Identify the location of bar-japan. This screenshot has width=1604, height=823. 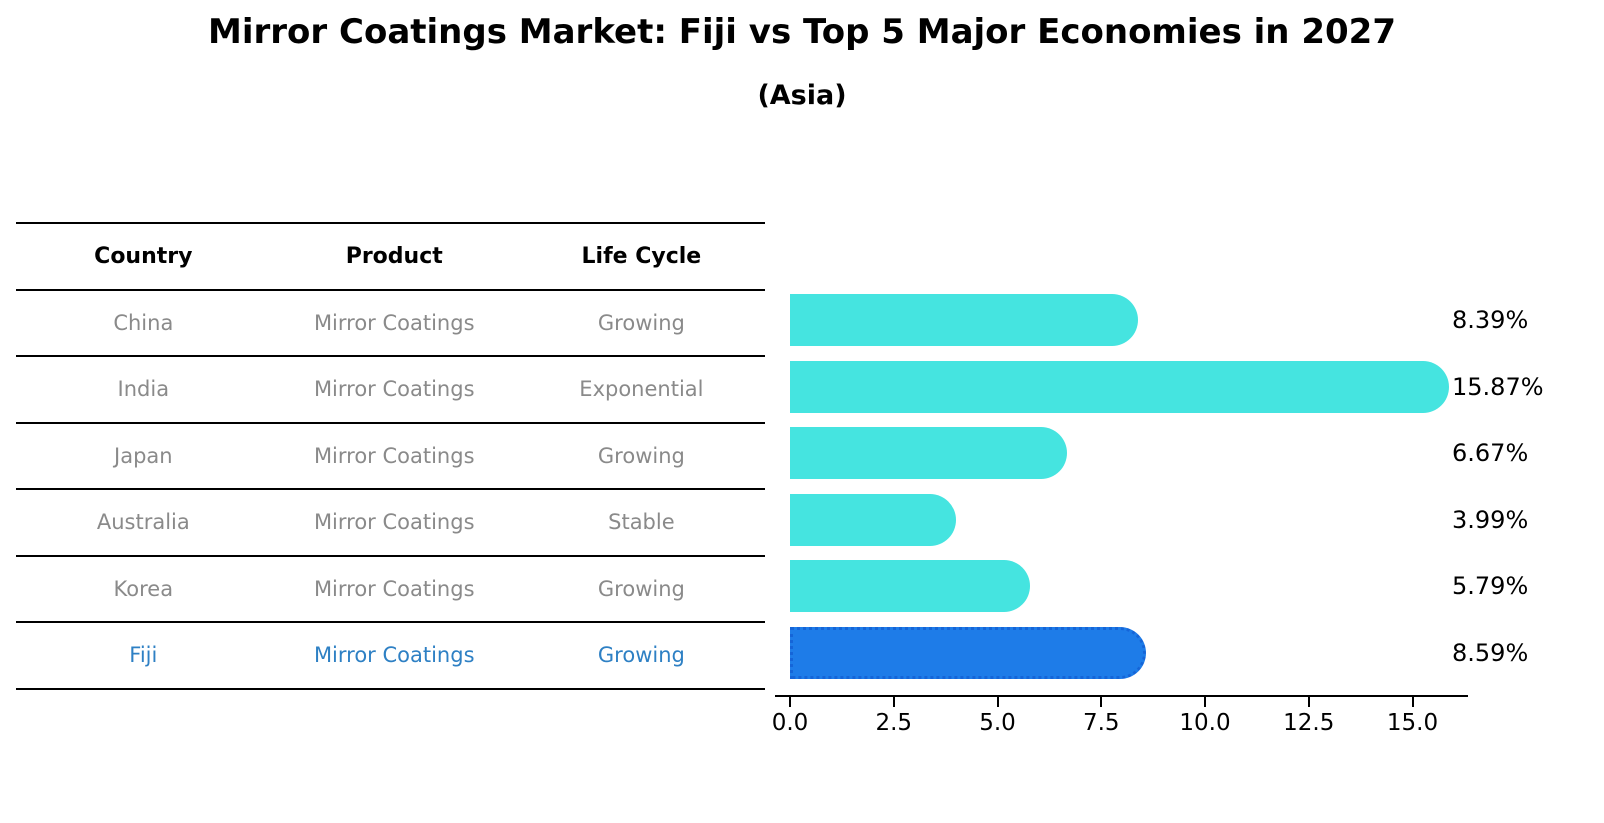
(928, 453).